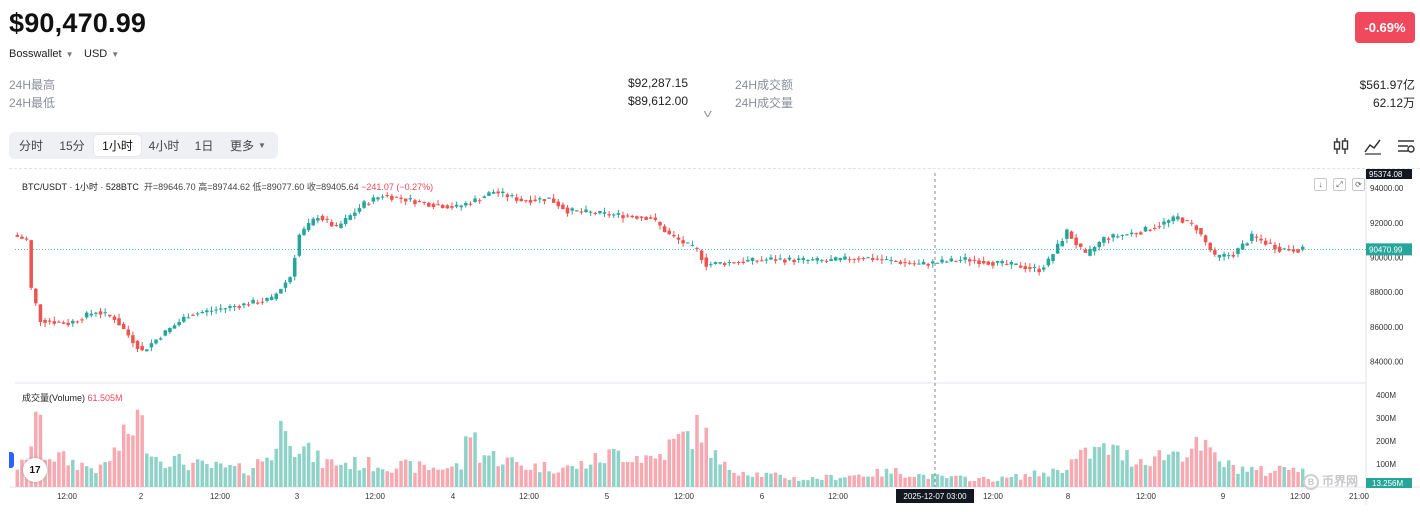  Describe the element at coordinates (164, 146) in the screenshot. I see `tab-4h: 4小时` at that location.